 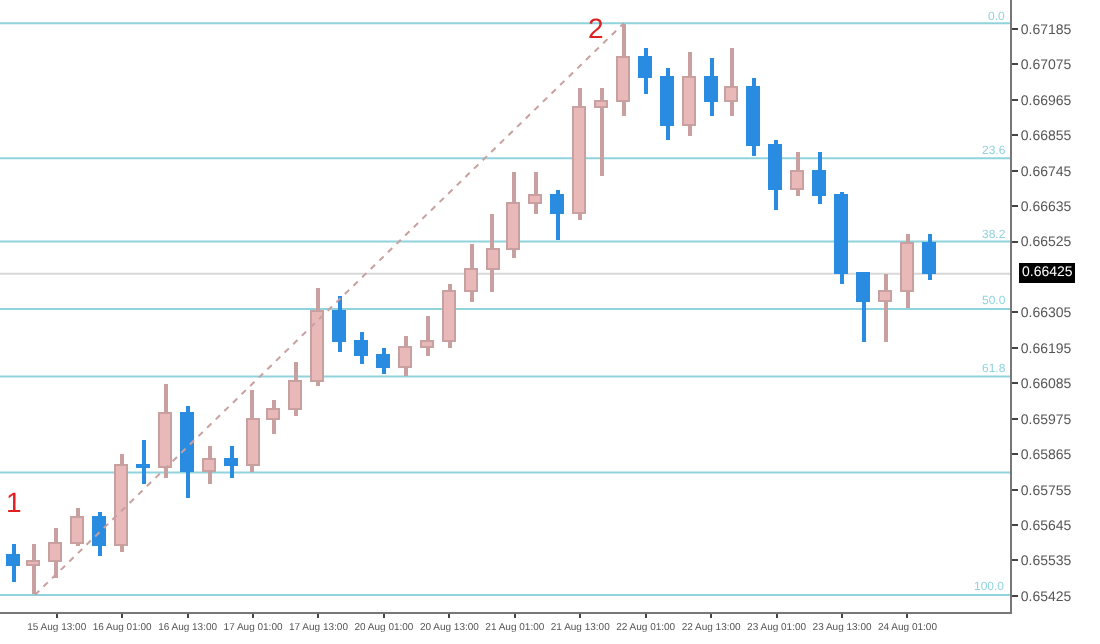 What do you see at coordinates (14, 502) in the screenshot?
I see `annotation: 1` at bounding box center [14, 502].